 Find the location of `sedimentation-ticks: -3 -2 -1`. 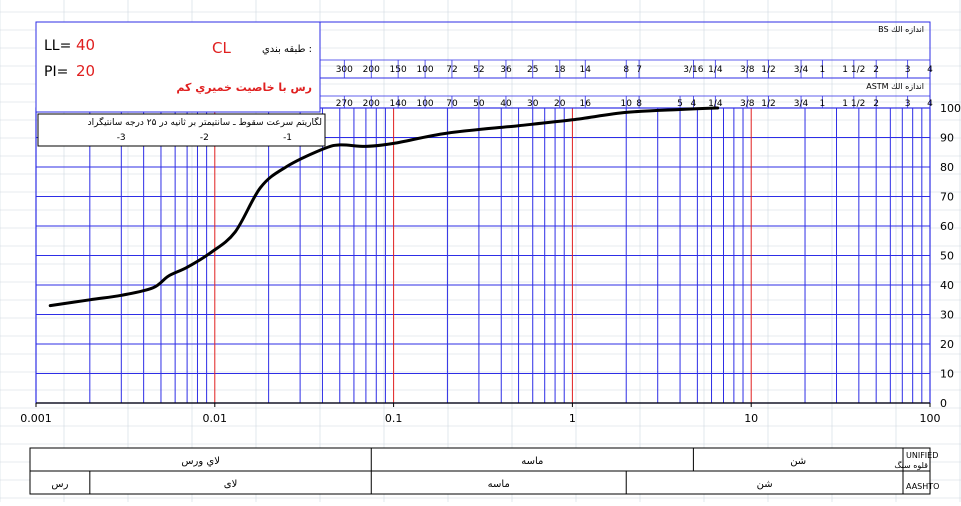

sedimentation-ticks: -3 -2 -1 is located at coordinates (204, 138).